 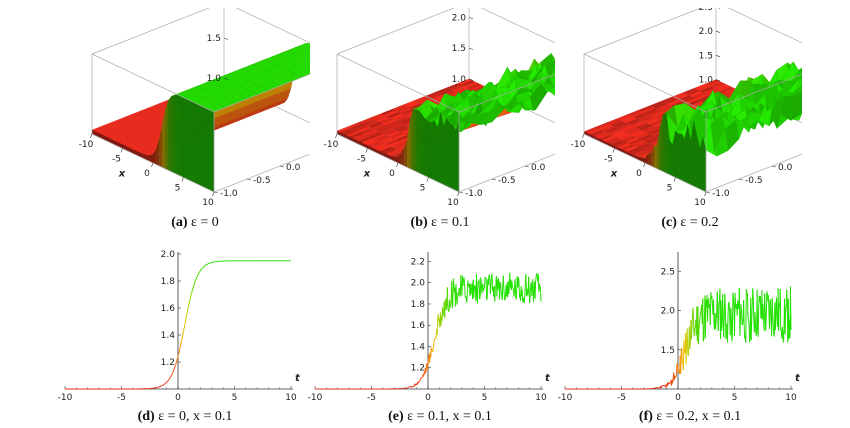 What do you see at coordinates (440, 222) in the screenshot?
I see `caption-b: (b) ε = 0.1` at bounding box center [440, 222].